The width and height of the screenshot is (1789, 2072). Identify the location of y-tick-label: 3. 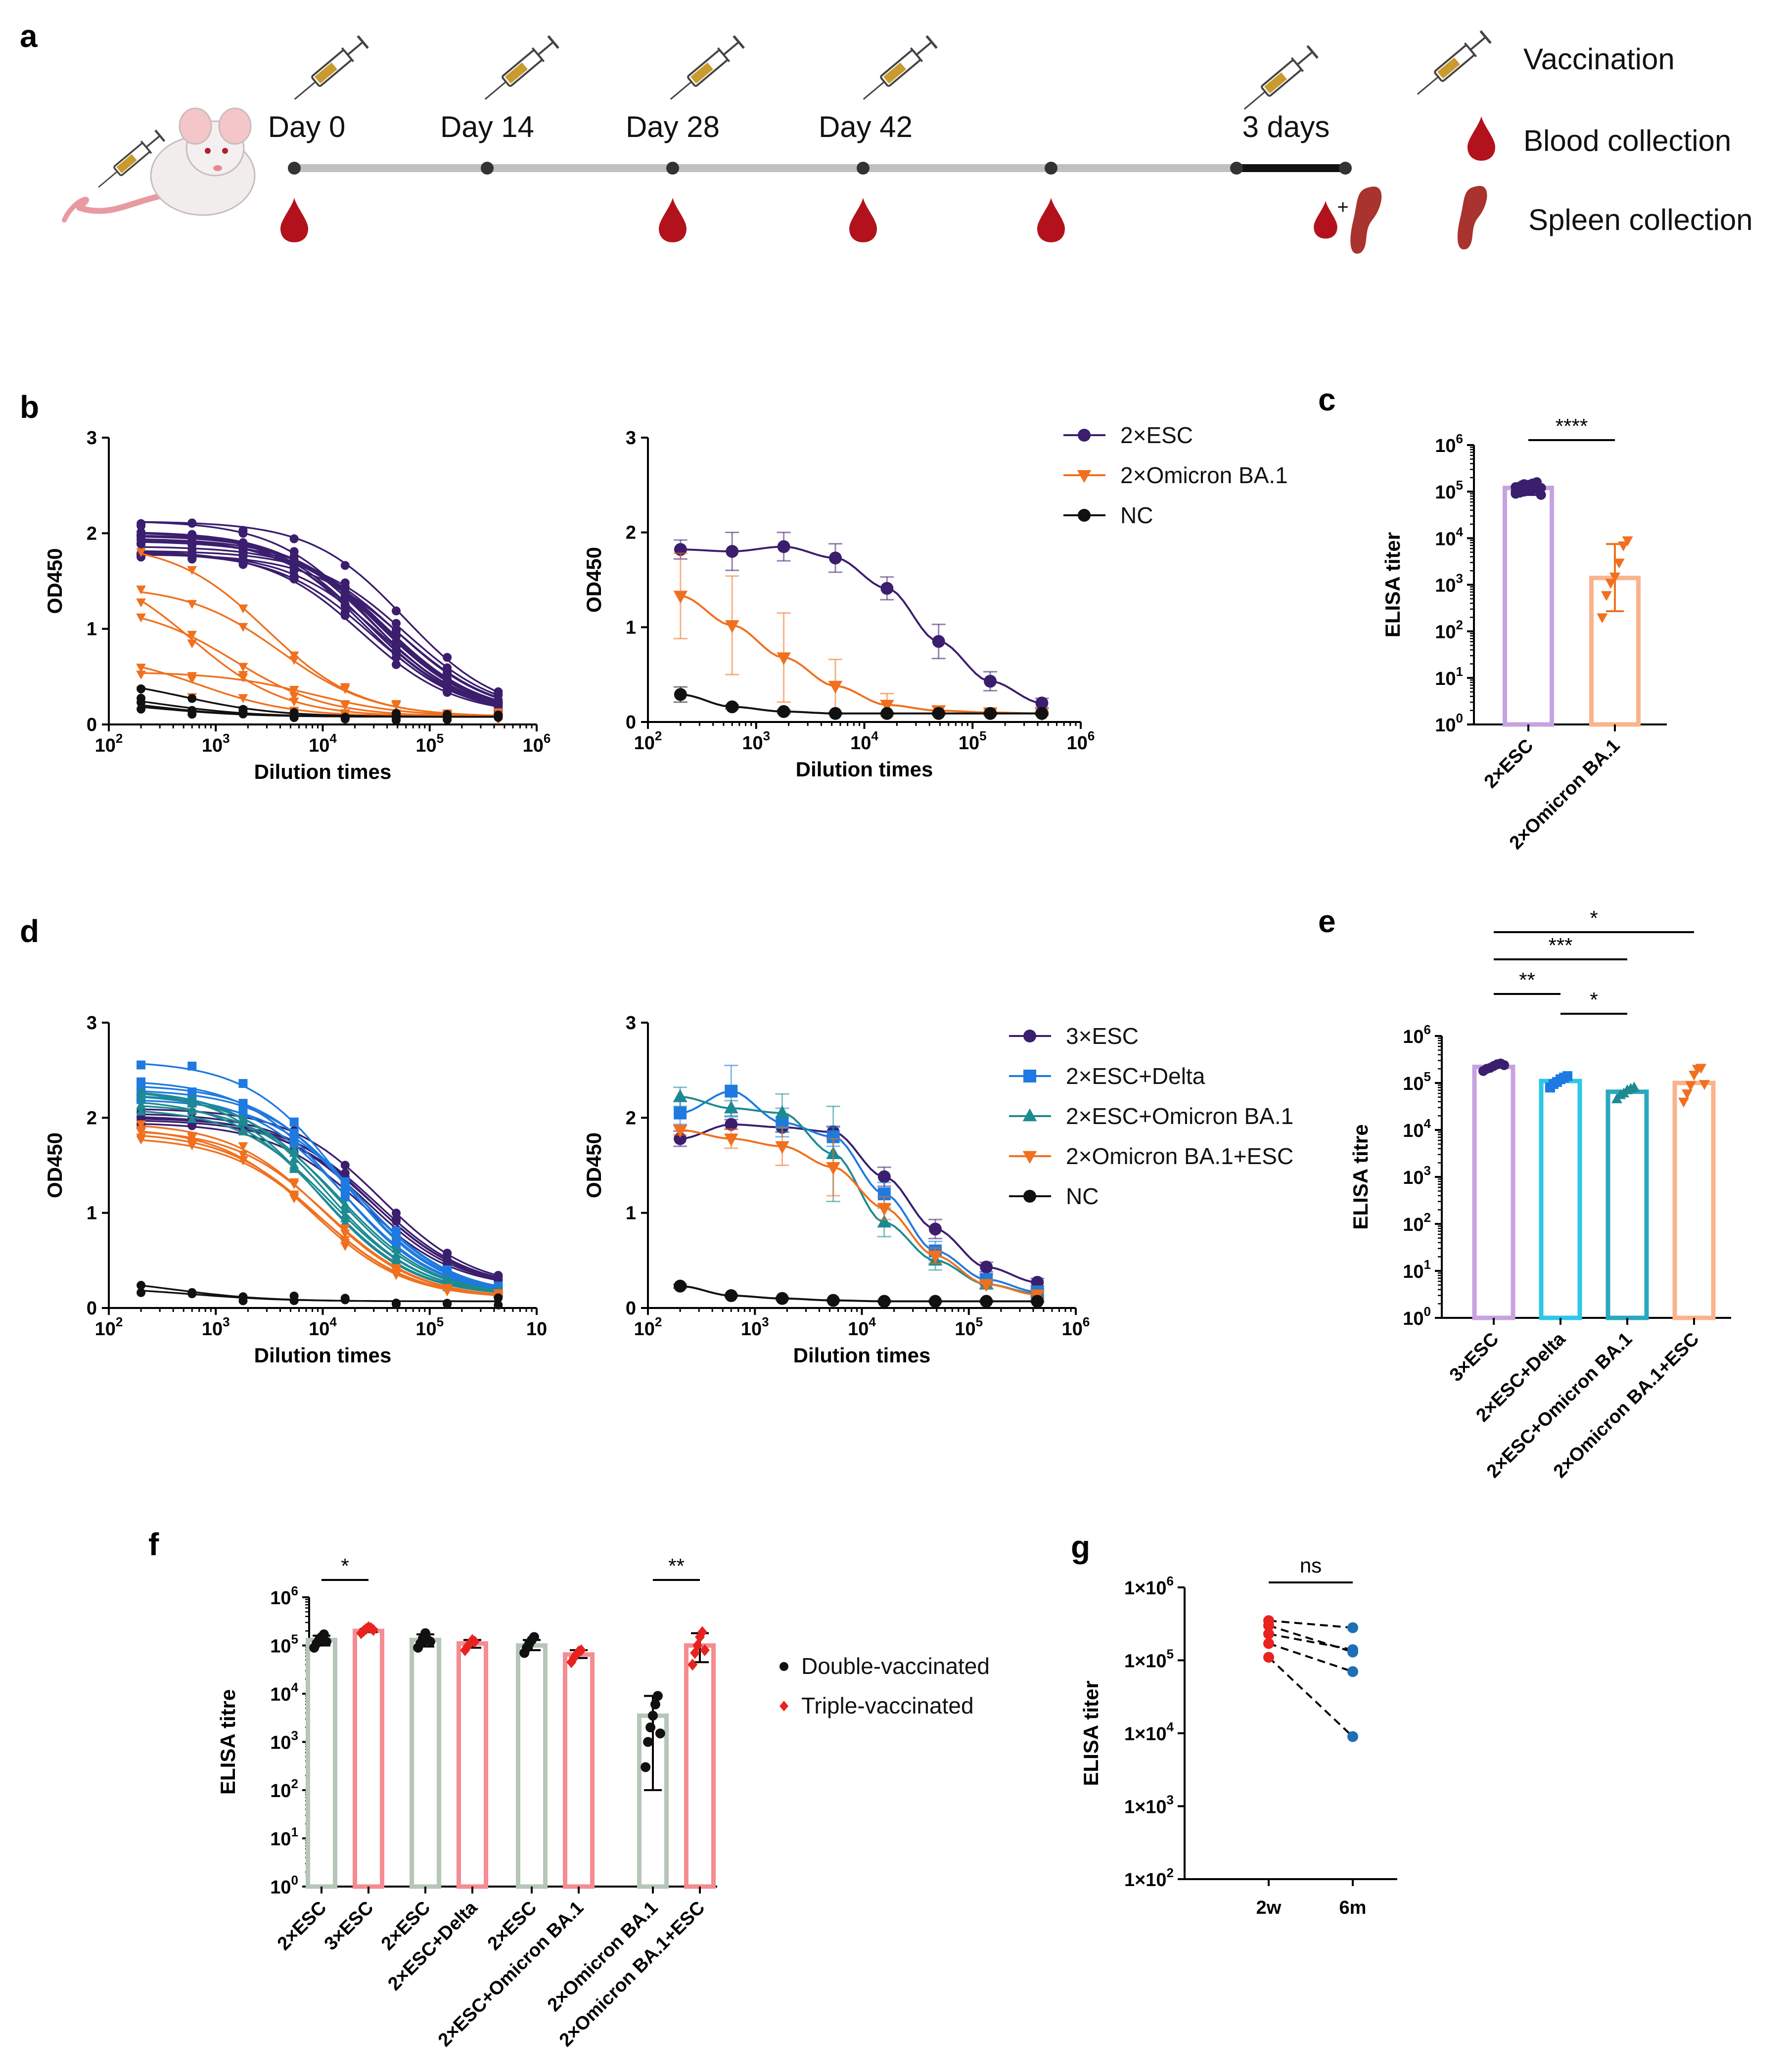
(631, 438).